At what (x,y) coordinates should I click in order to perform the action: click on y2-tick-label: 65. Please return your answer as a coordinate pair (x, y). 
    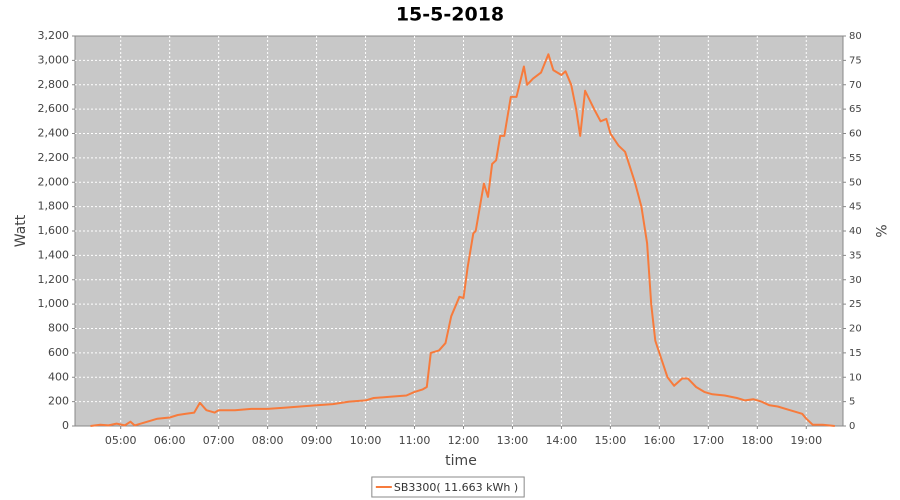
    Looking at the image, I should click on (855, 109).